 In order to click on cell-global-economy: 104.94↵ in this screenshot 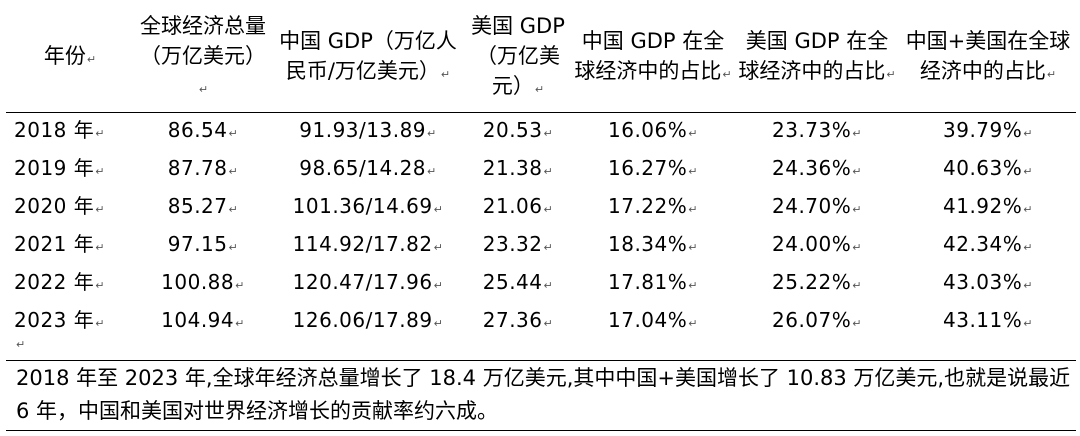, I will do `click(203, 320)`.